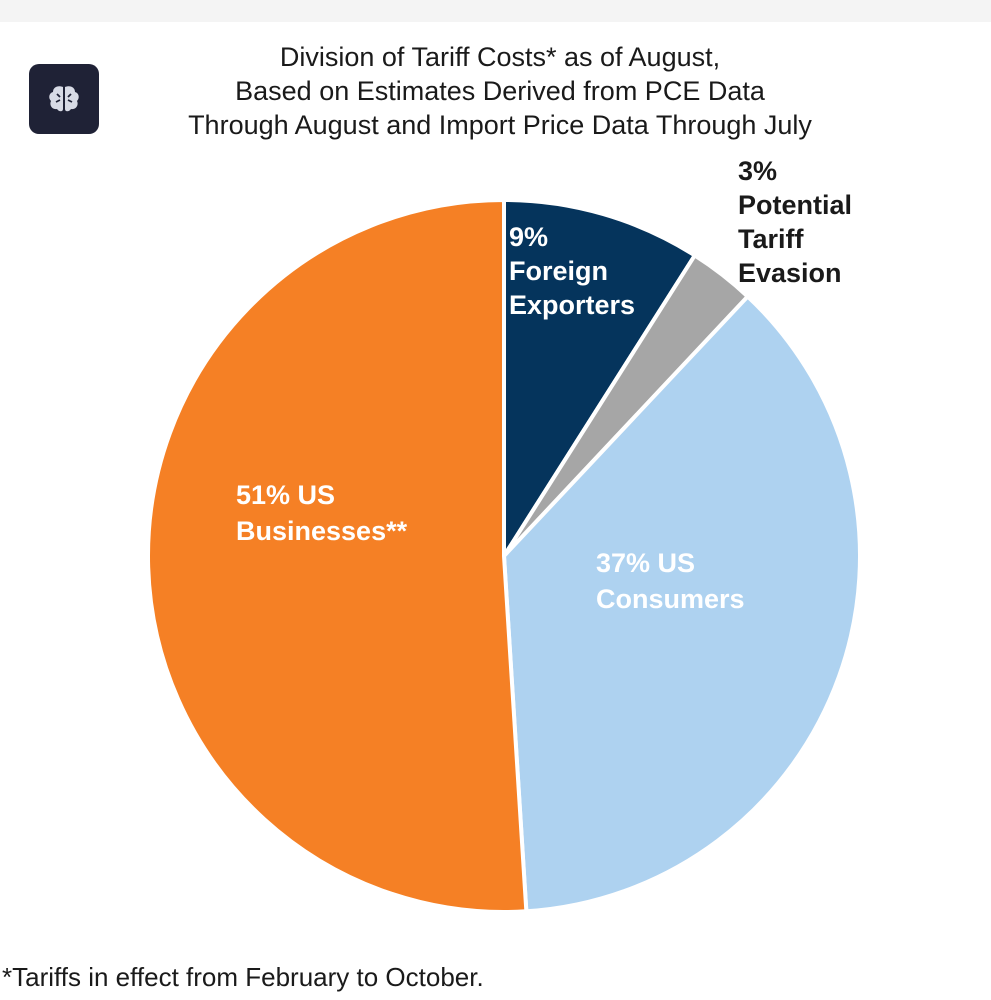 This screenshot has width=991, height=1000. Describe the element at coordinates (558, 271) in the screenshot. I see `slice-label-line: Foreign` at that location.